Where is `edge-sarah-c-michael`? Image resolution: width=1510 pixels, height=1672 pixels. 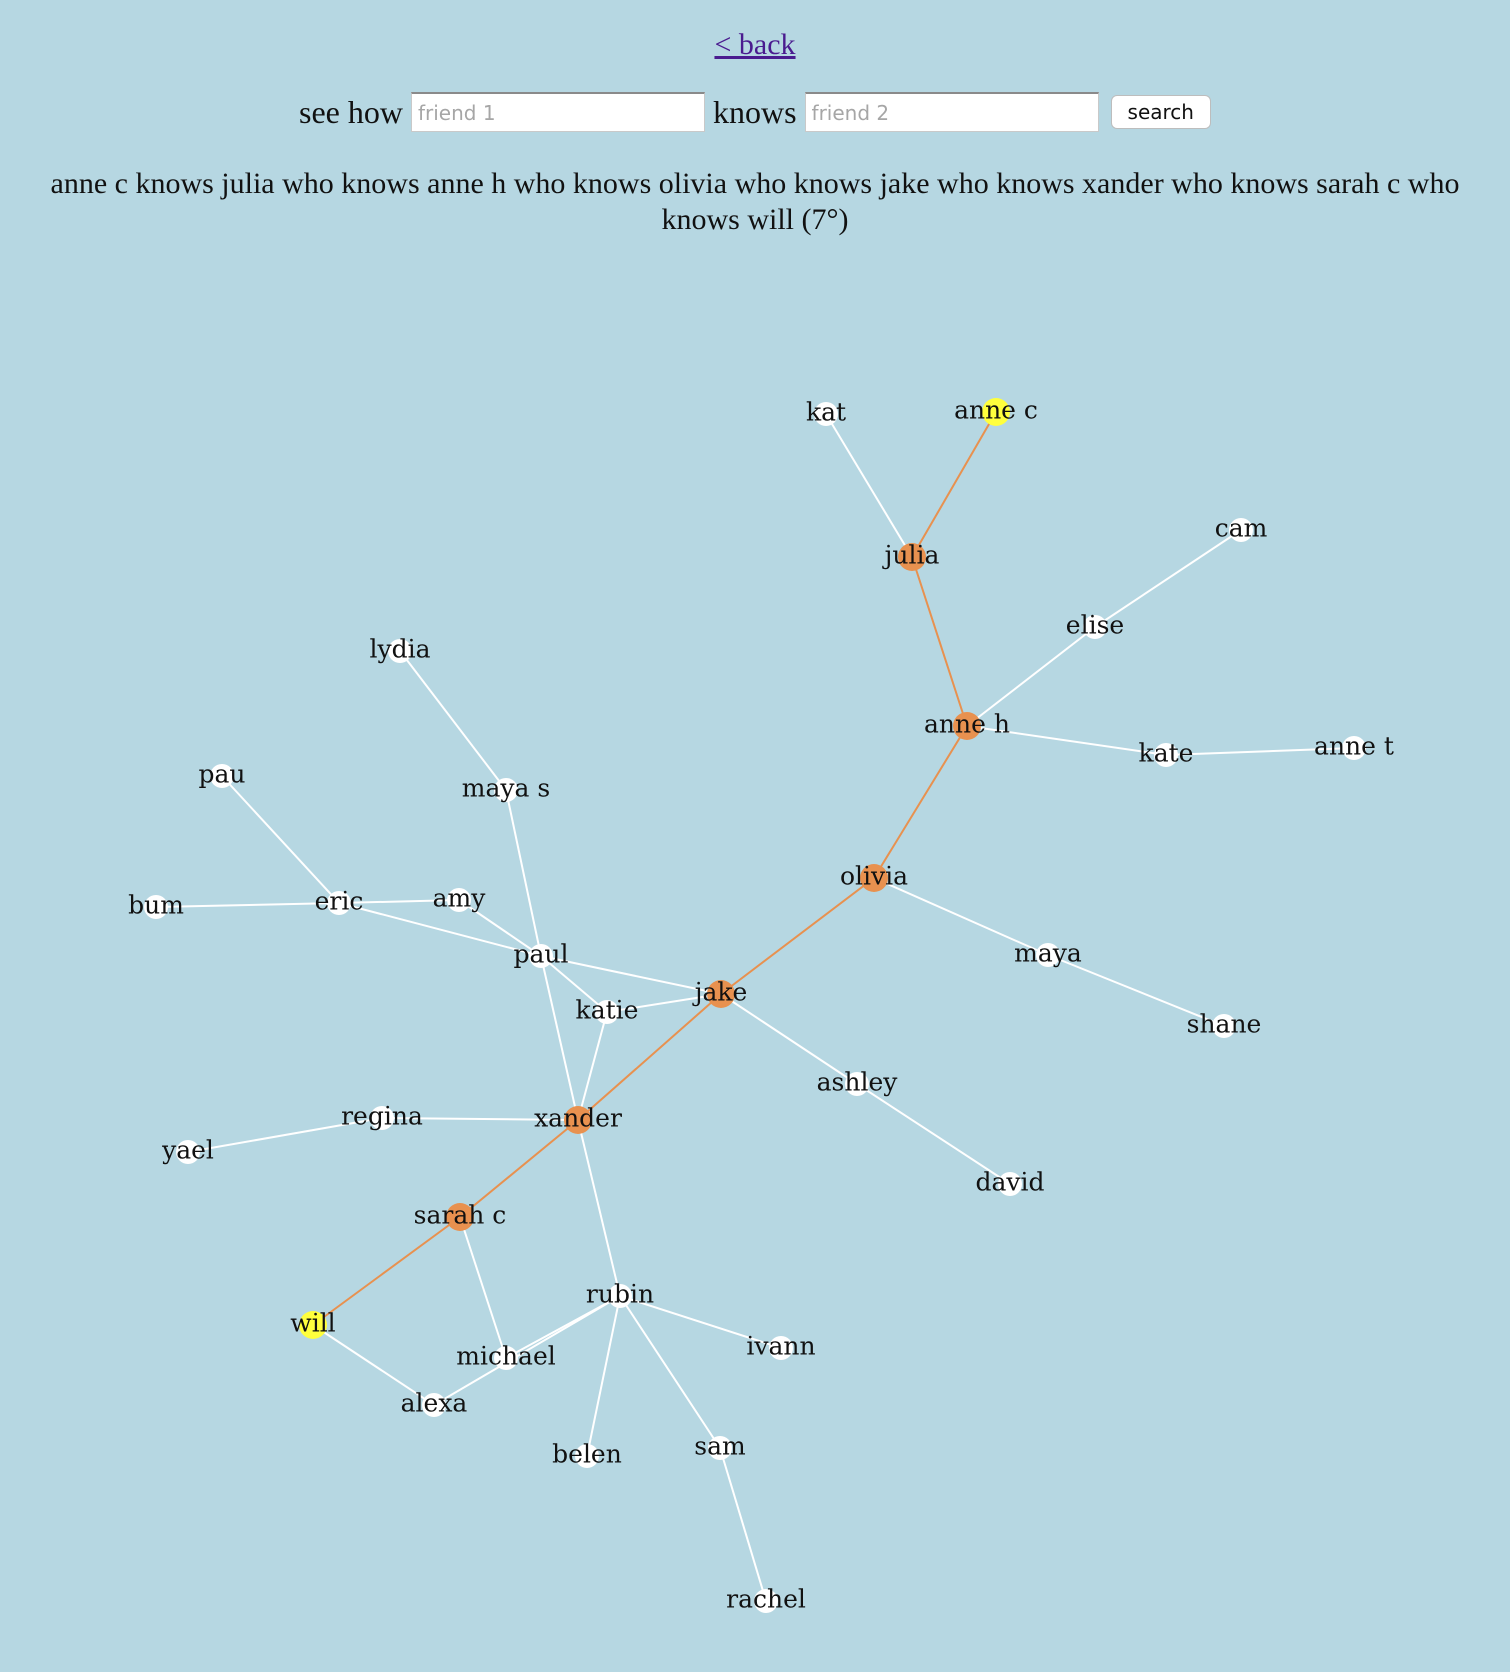
edge-sarah-c-michael is located at coordinates (483, 1287).